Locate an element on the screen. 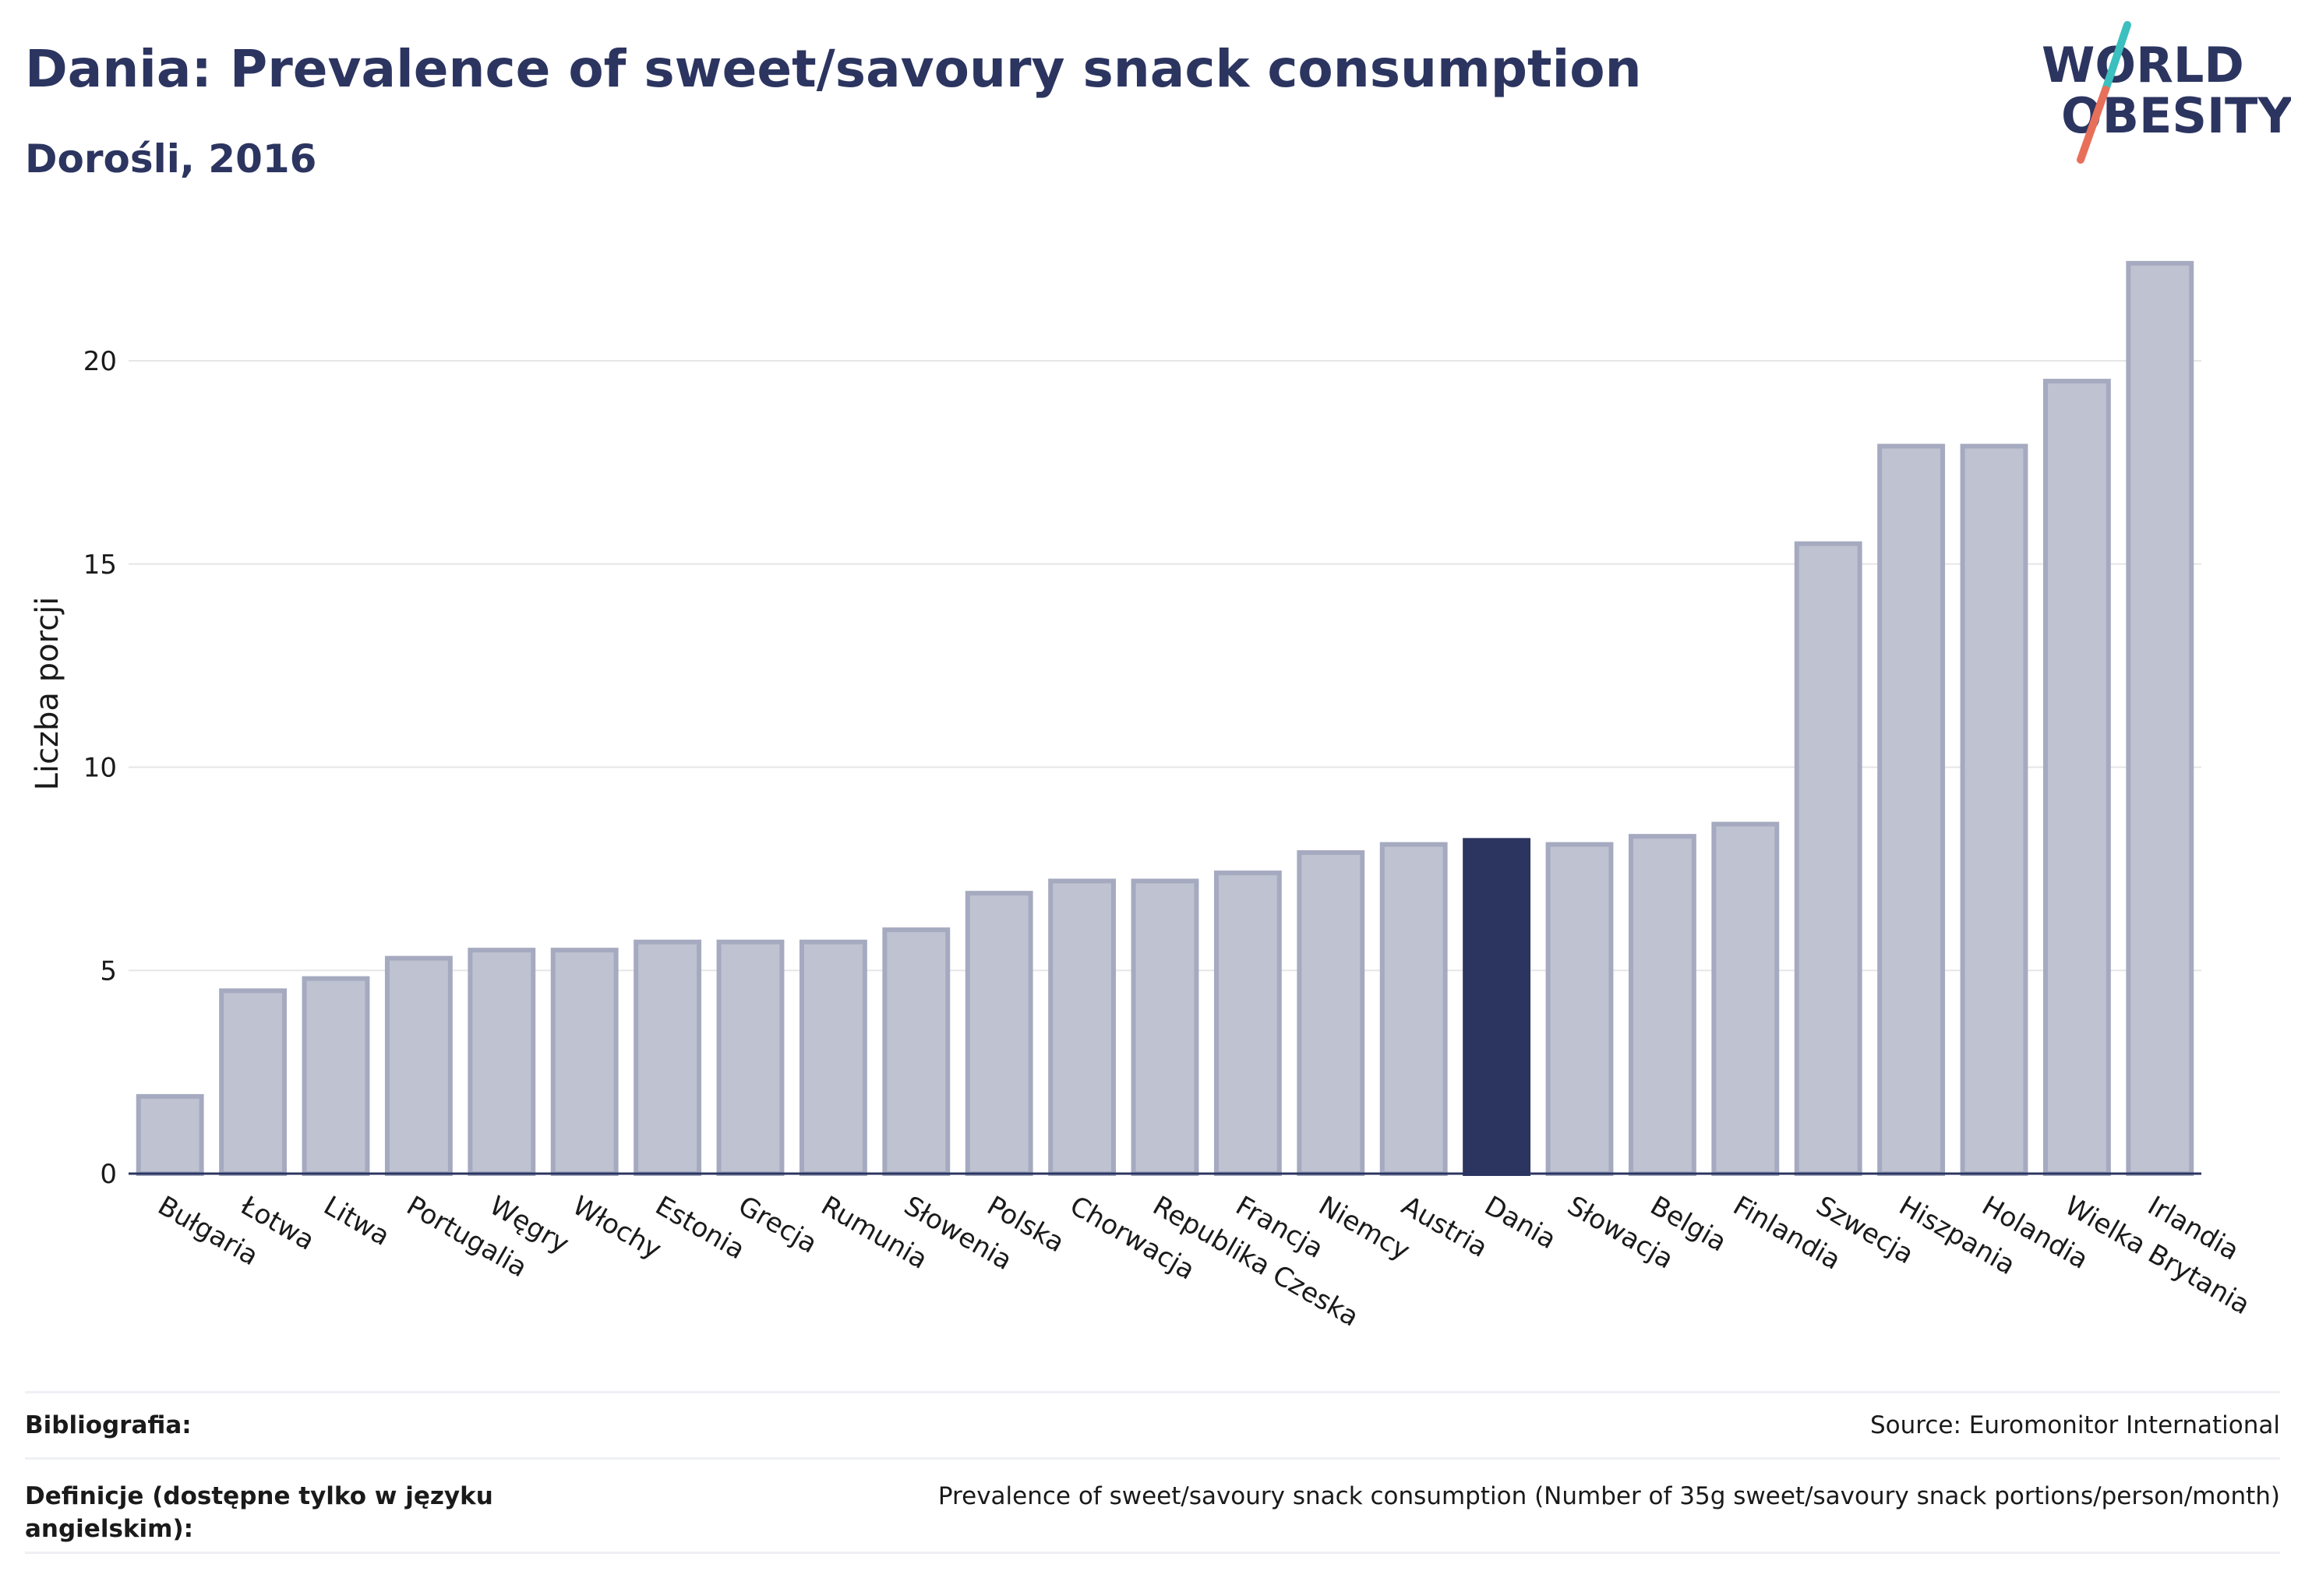 The height and width of the screenshot is (1596, 2305). y-tick-label: 20 is located at coordinates (100, 361).